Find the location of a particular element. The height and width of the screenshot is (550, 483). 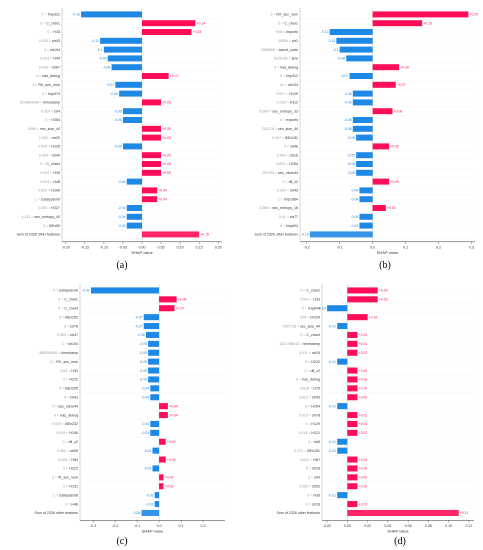

value-label: -0.13 is located at coordinates (325, 32).